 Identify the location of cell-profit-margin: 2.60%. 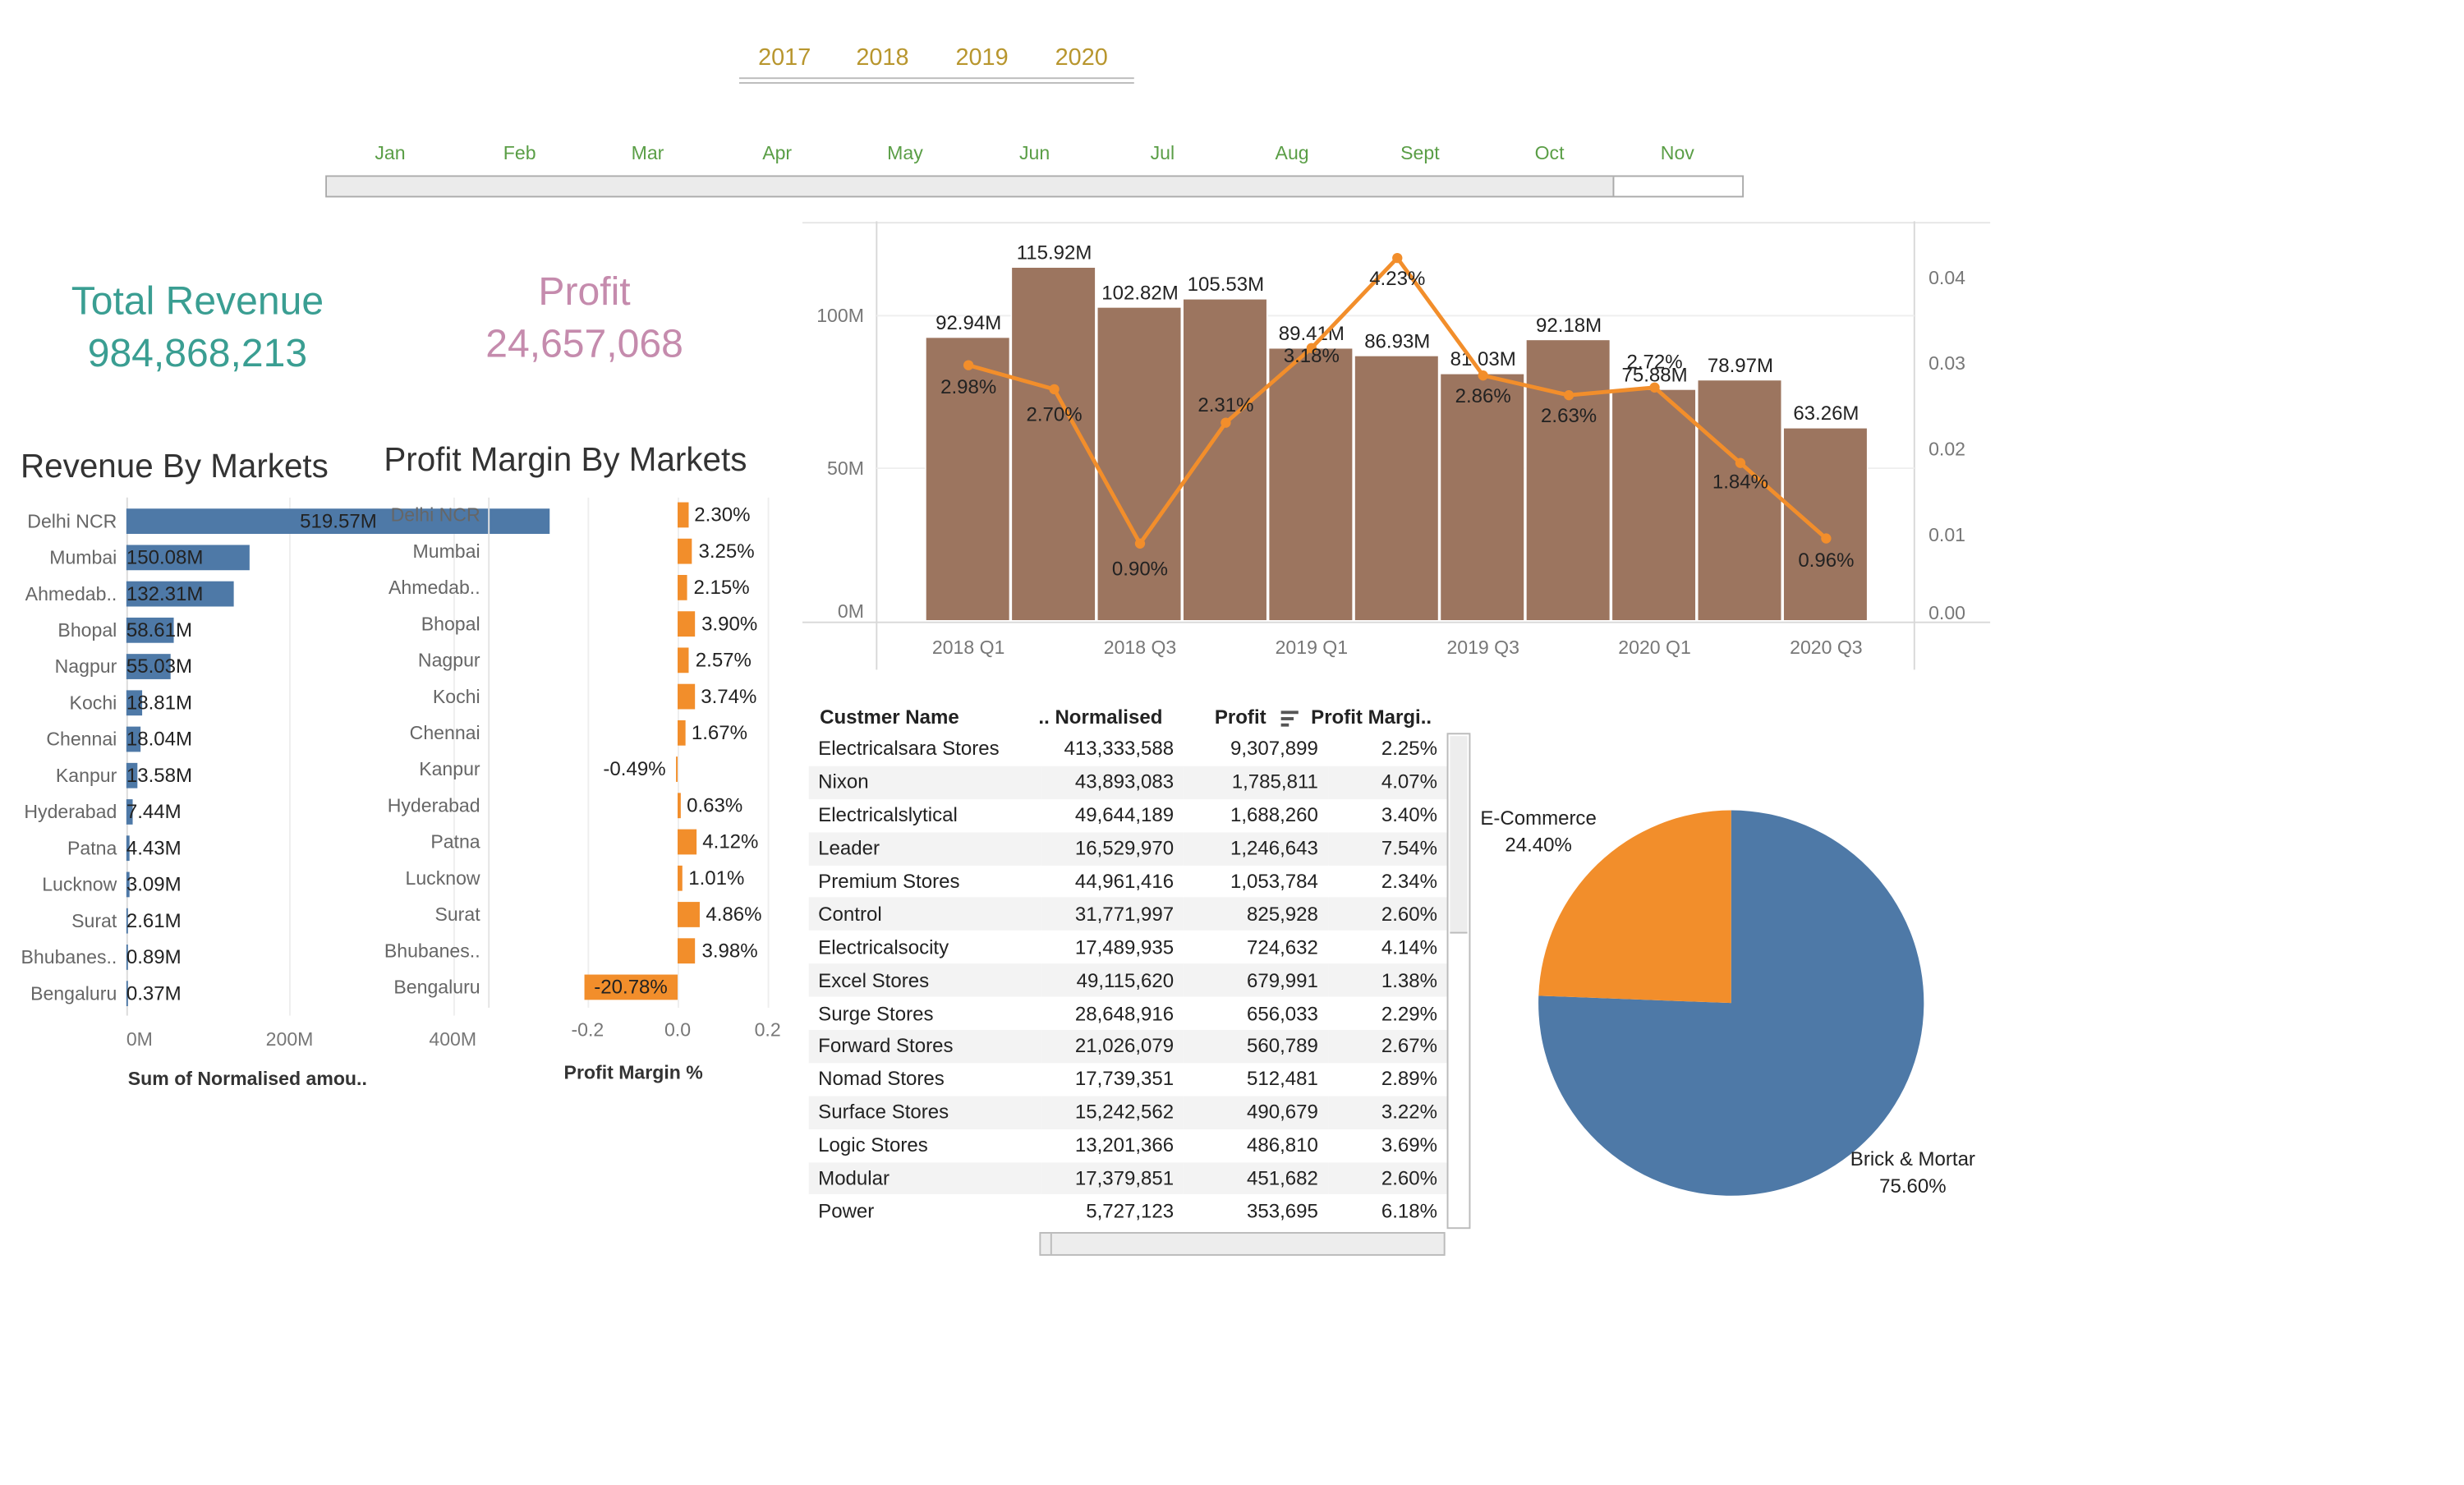
(1387, 1178).